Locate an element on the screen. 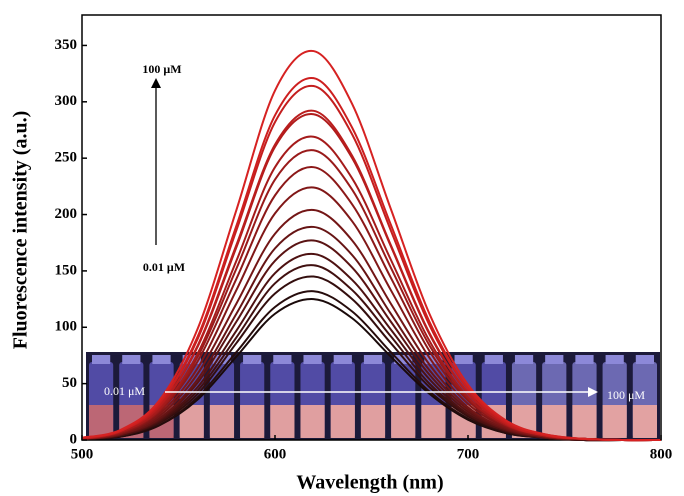 The height and width of the screenshot is (496, 684). y-tick-label: 100 is located at coordinates (66, 327).